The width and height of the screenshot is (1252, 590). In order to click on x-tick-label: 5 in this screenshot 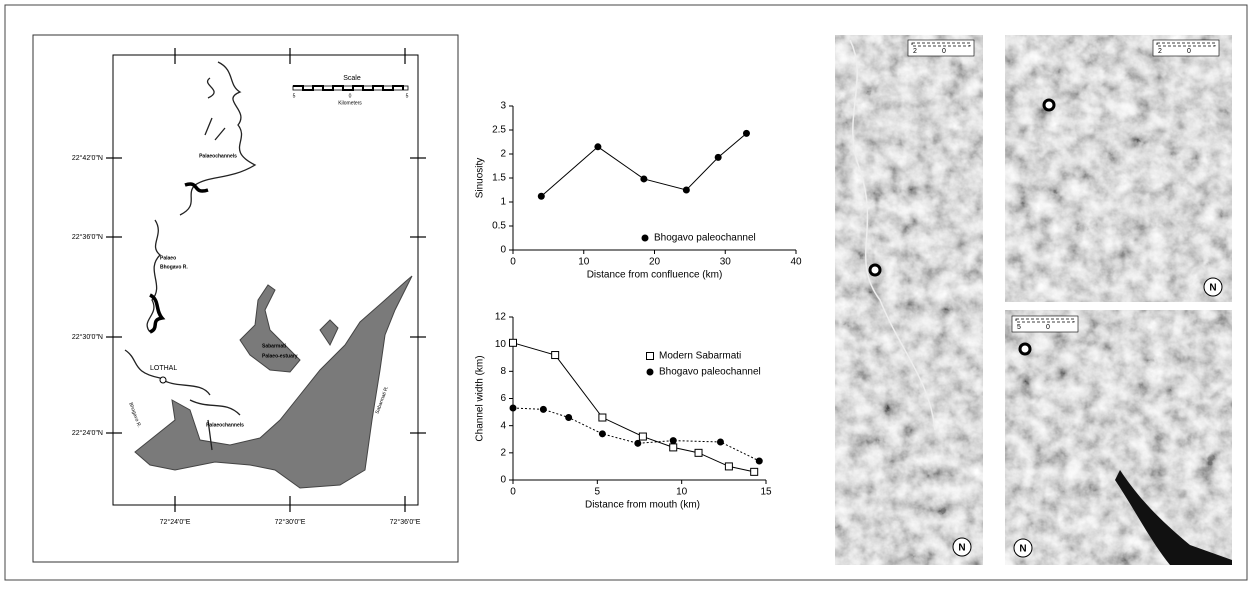, I will do `click(598, 492)`.